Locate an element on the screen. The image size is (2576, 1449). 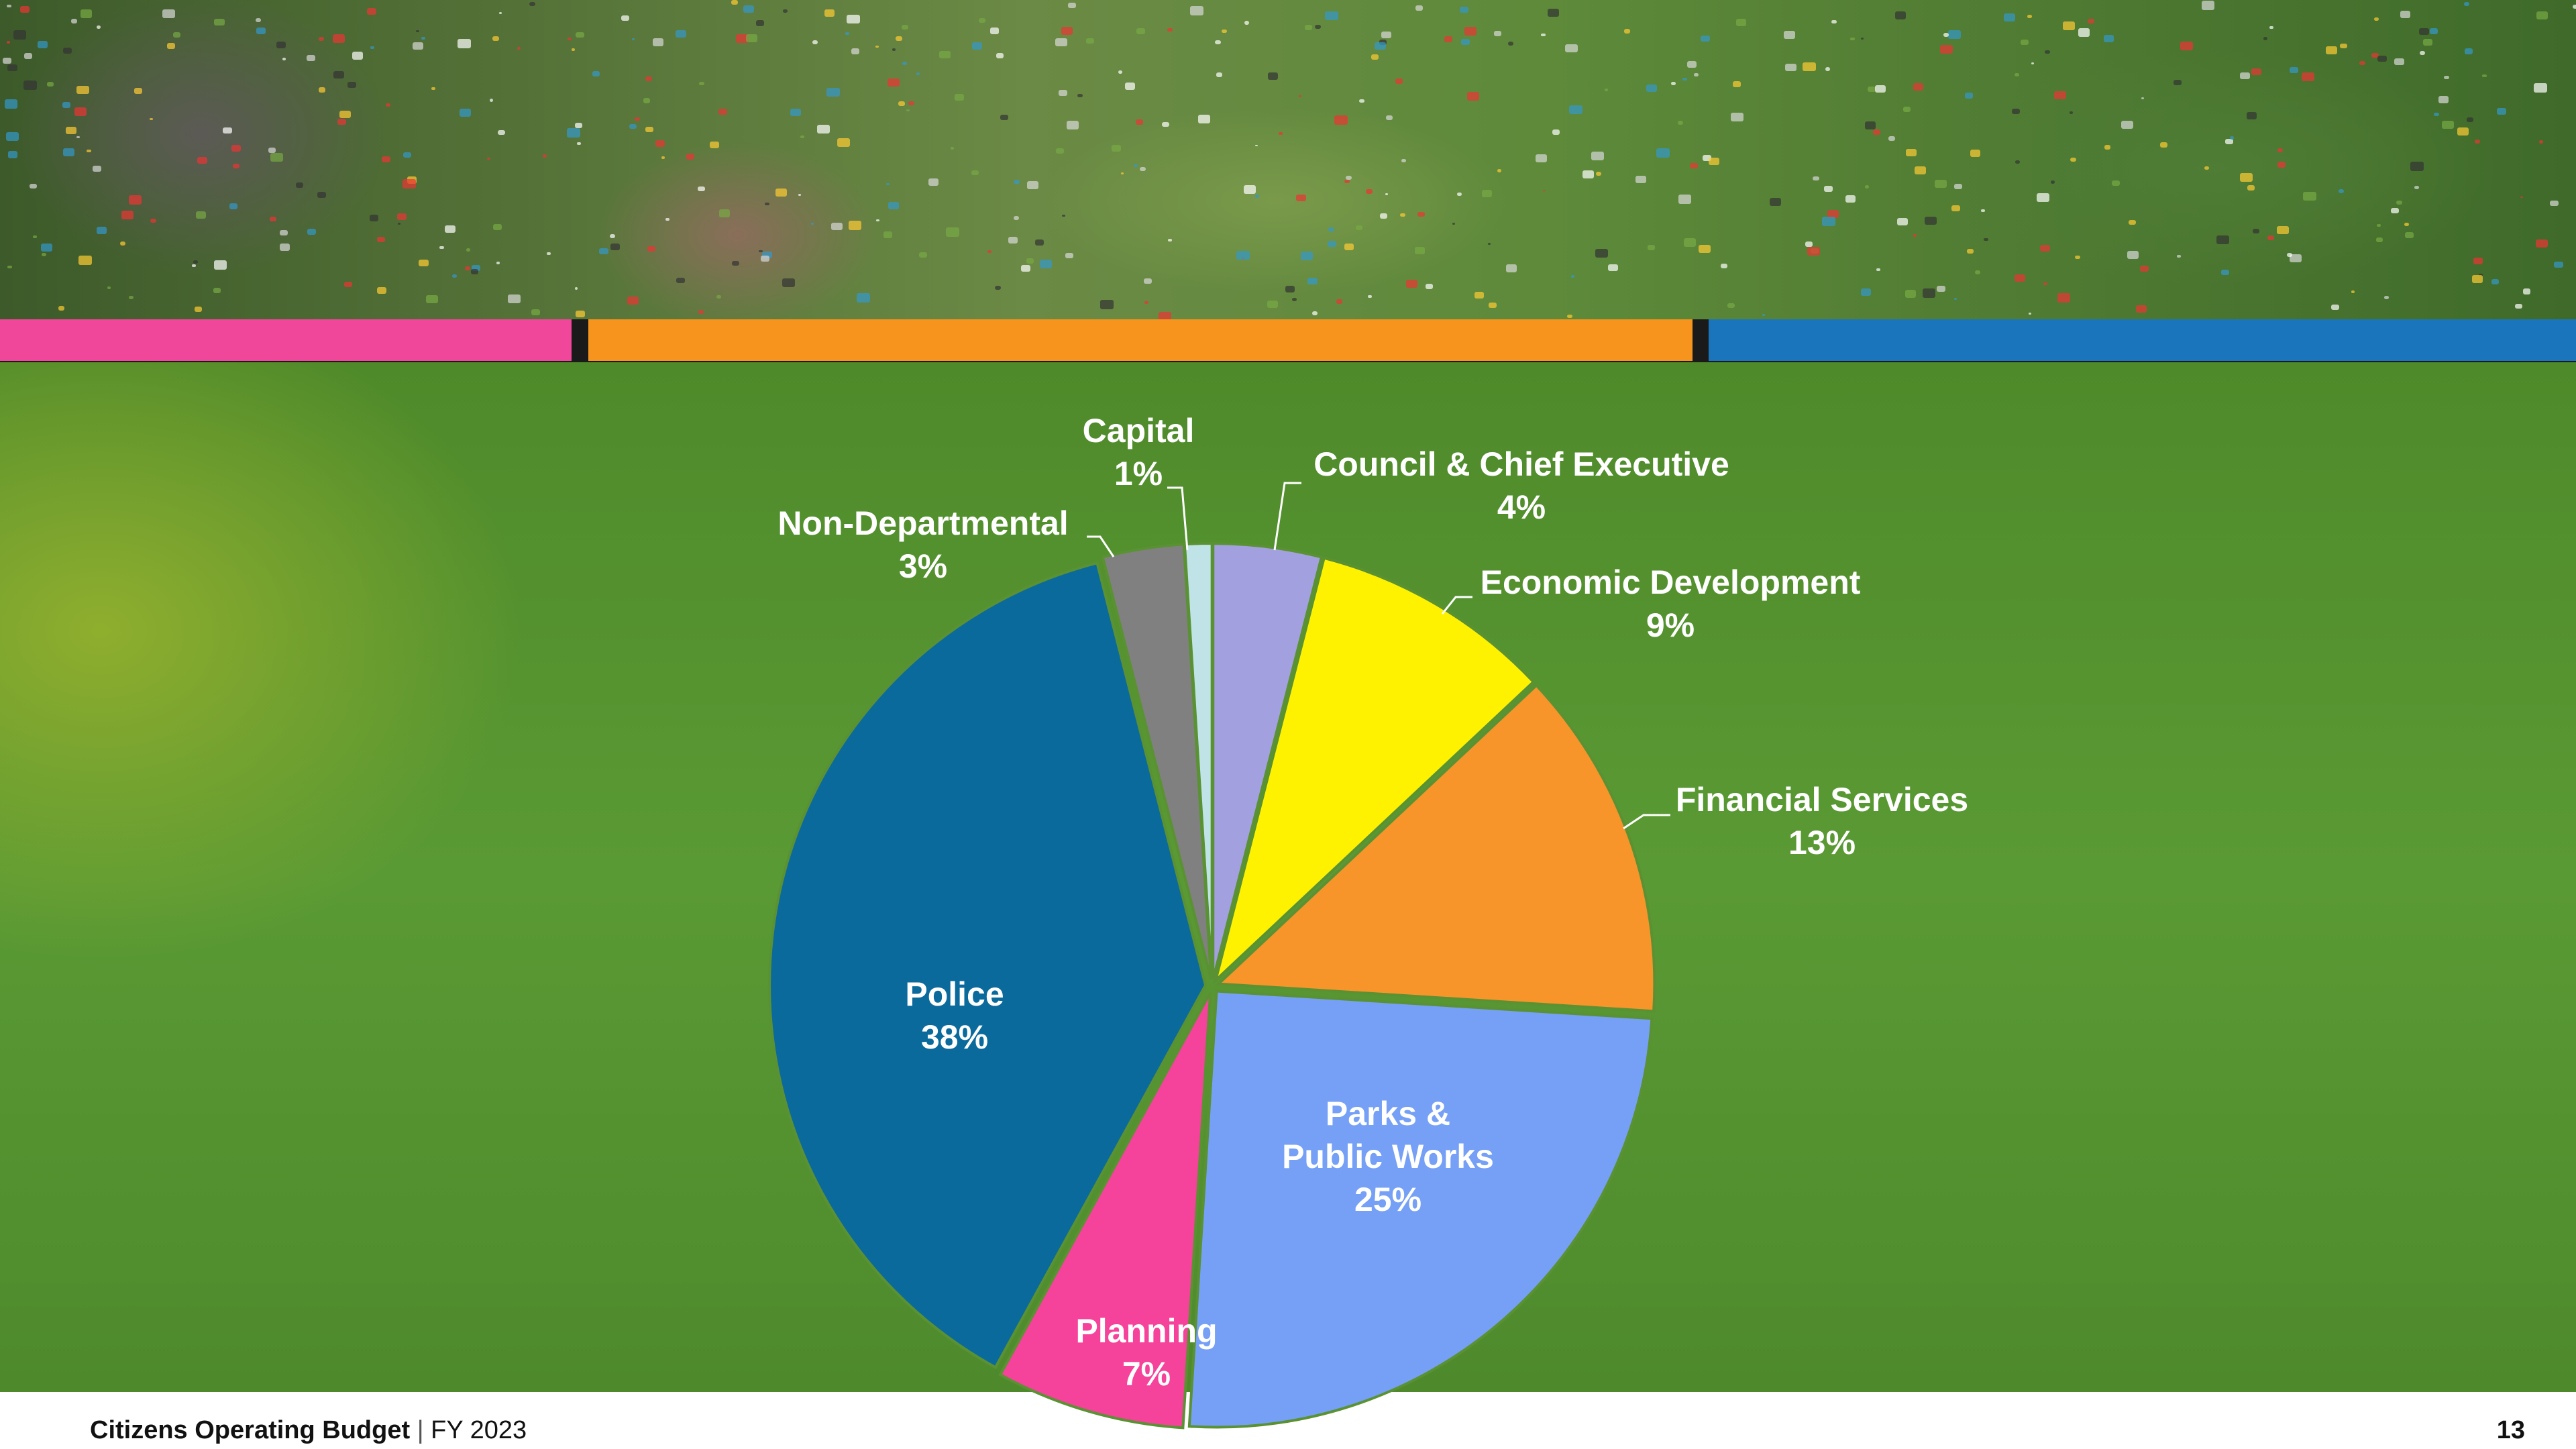
slice-label-value: 13% is located at coordinates (1822, 842).